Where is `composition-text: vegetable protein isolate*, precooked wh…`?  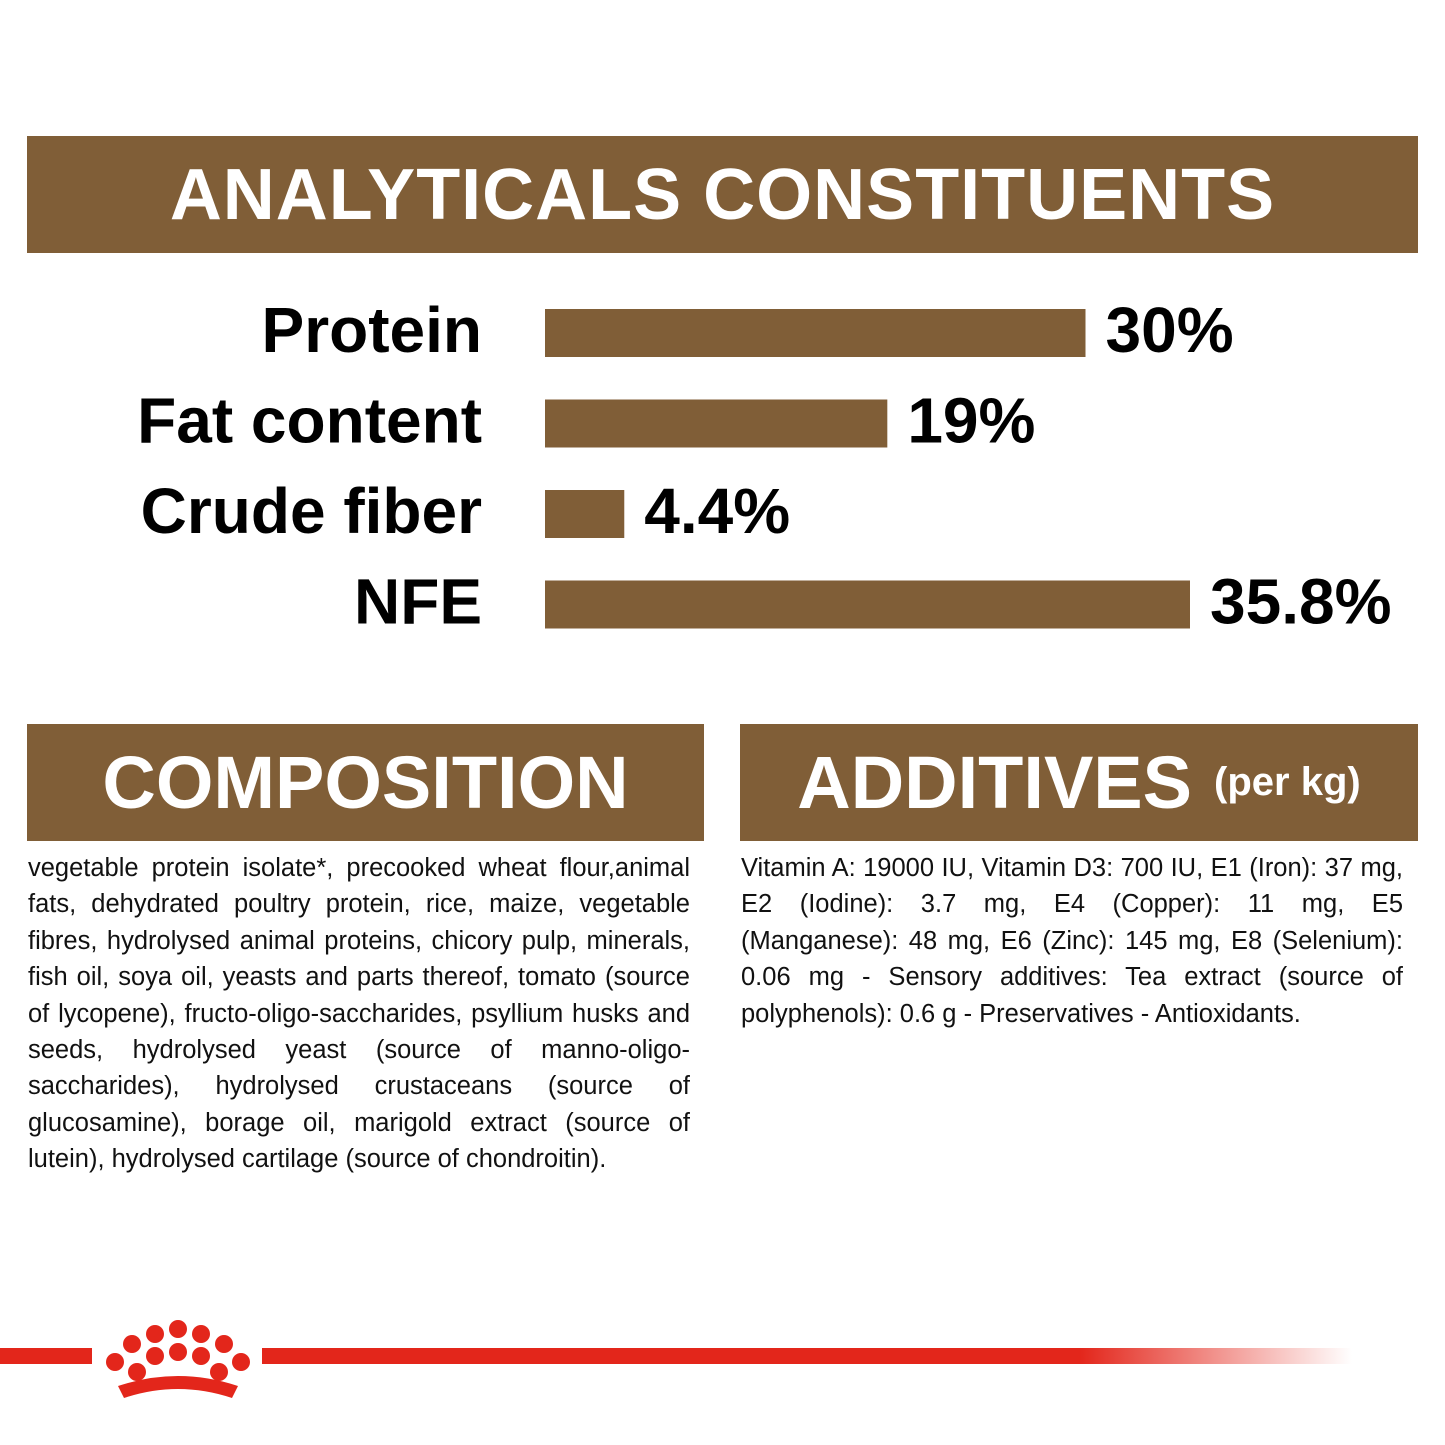
composition-text: vegetable protein isolate*, precooked wh… is located at coordinates (359, 1014).